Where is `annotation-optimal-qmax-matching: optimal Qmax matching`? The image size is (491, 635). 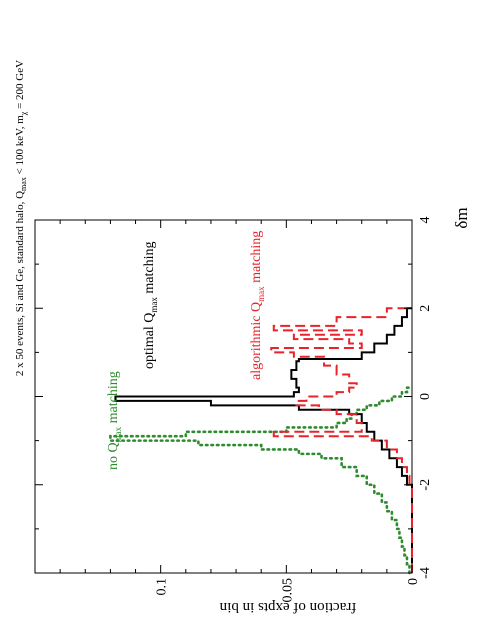
annotation-optimal-qmax-matching: optimal Qmax matching is located at coordinates (150, 306).